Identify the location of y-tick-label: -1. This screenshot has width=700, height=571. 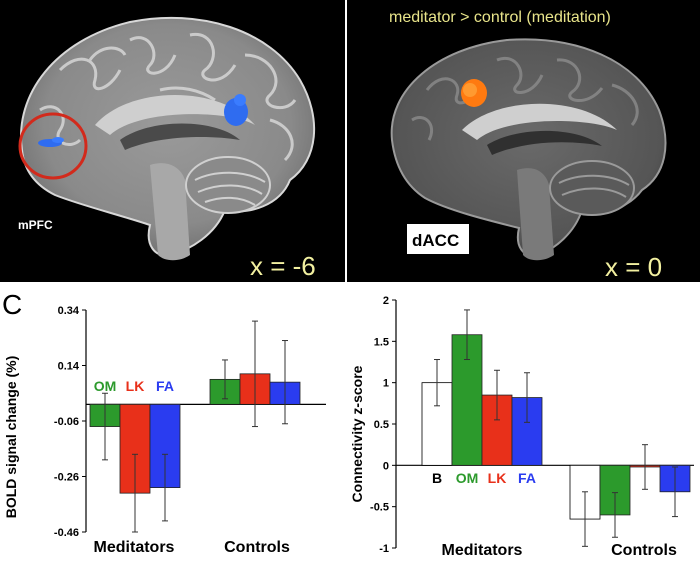
(384, 549).